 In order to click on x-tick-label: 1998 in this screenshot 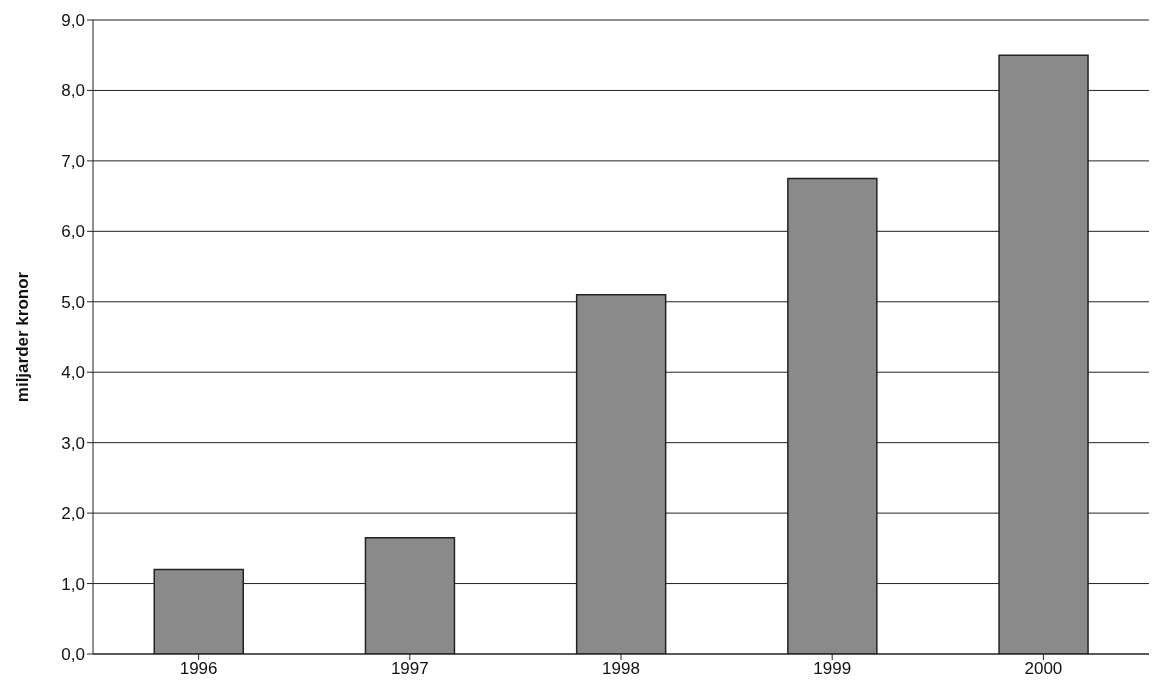, I will do `click(621, 669)`.